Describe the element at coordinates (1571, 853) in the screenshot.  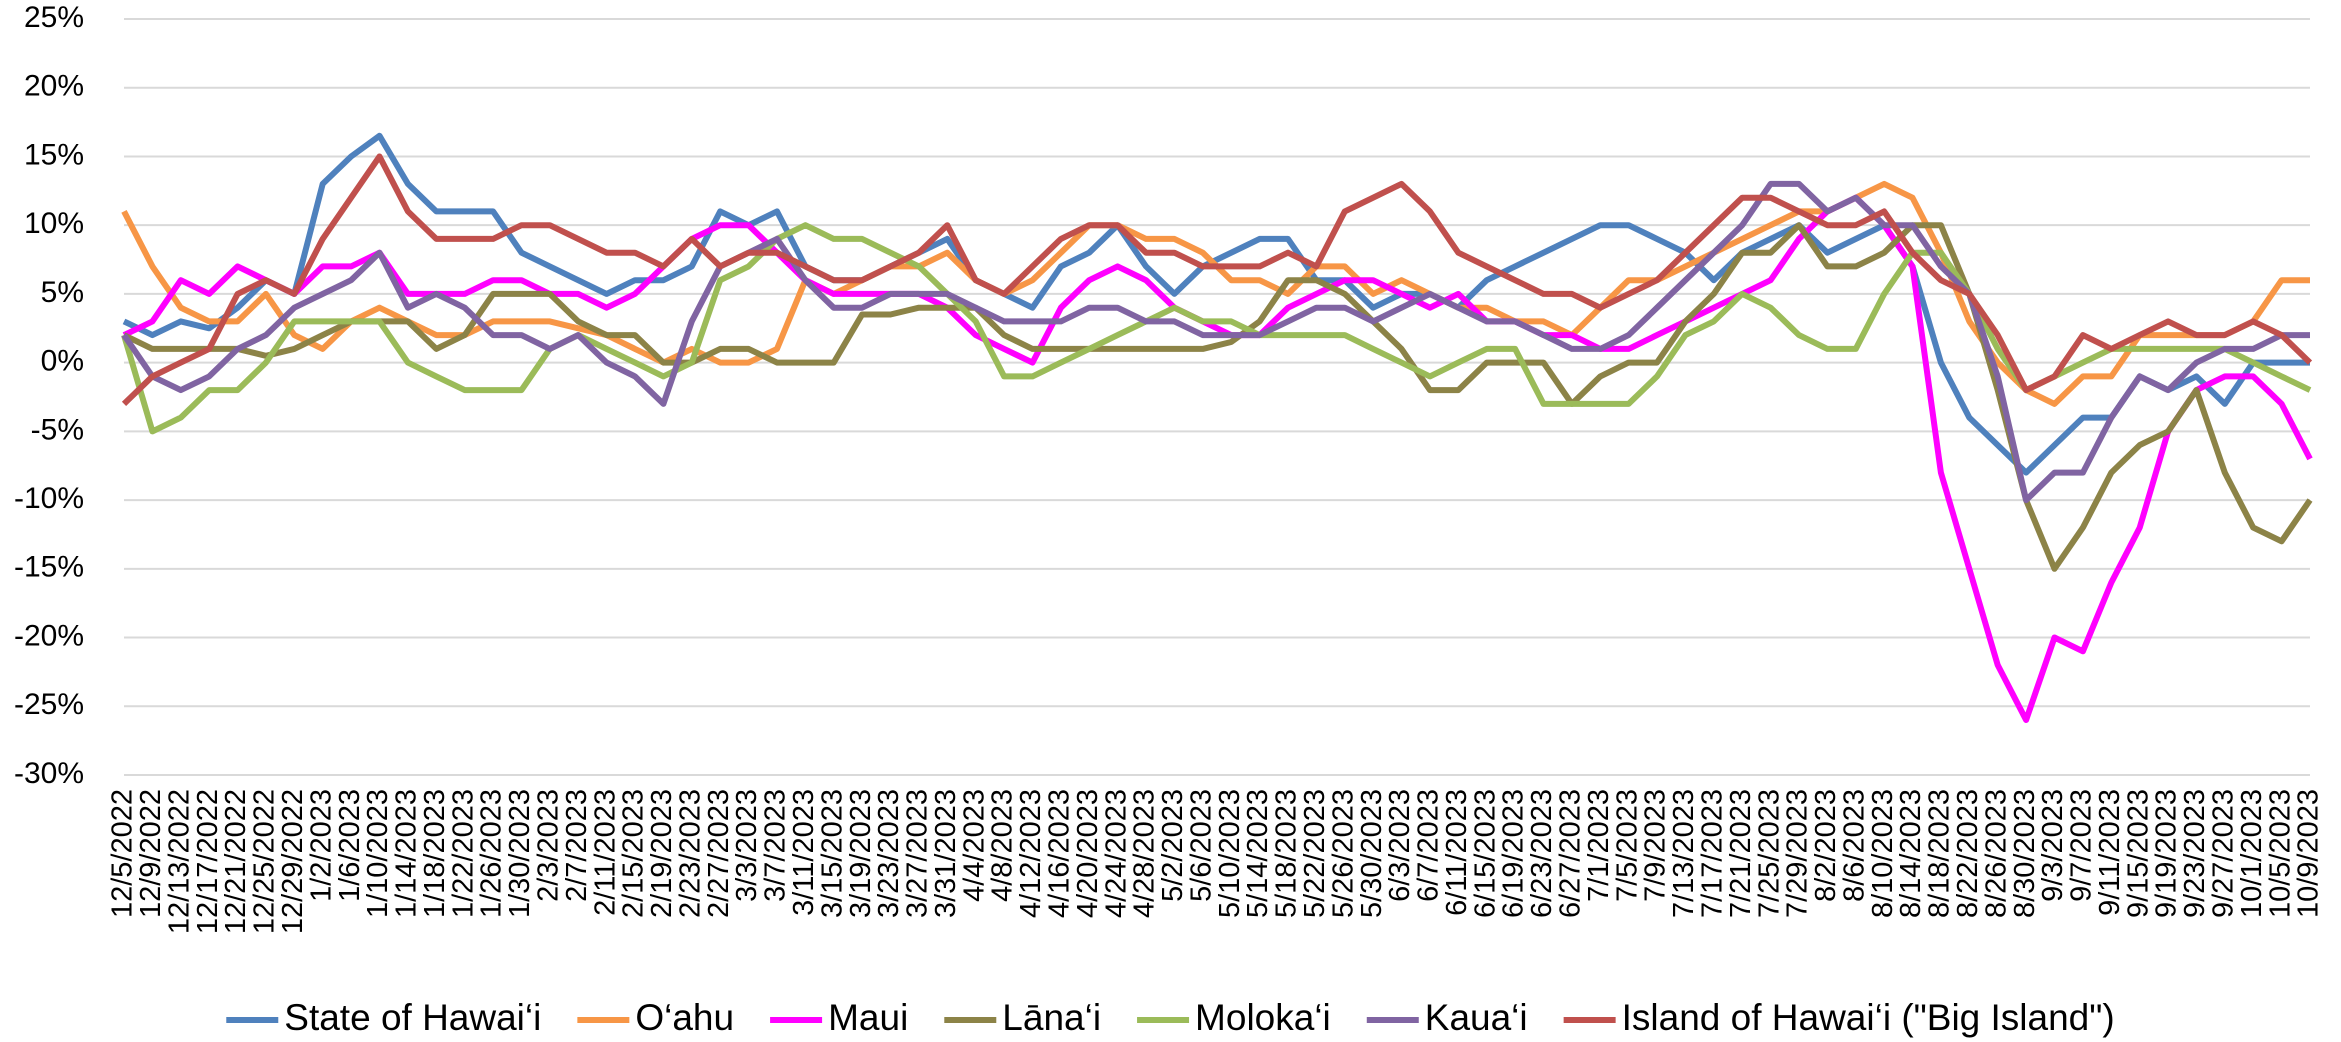
I see `x-tick-label: 6/27/2023` at that location.